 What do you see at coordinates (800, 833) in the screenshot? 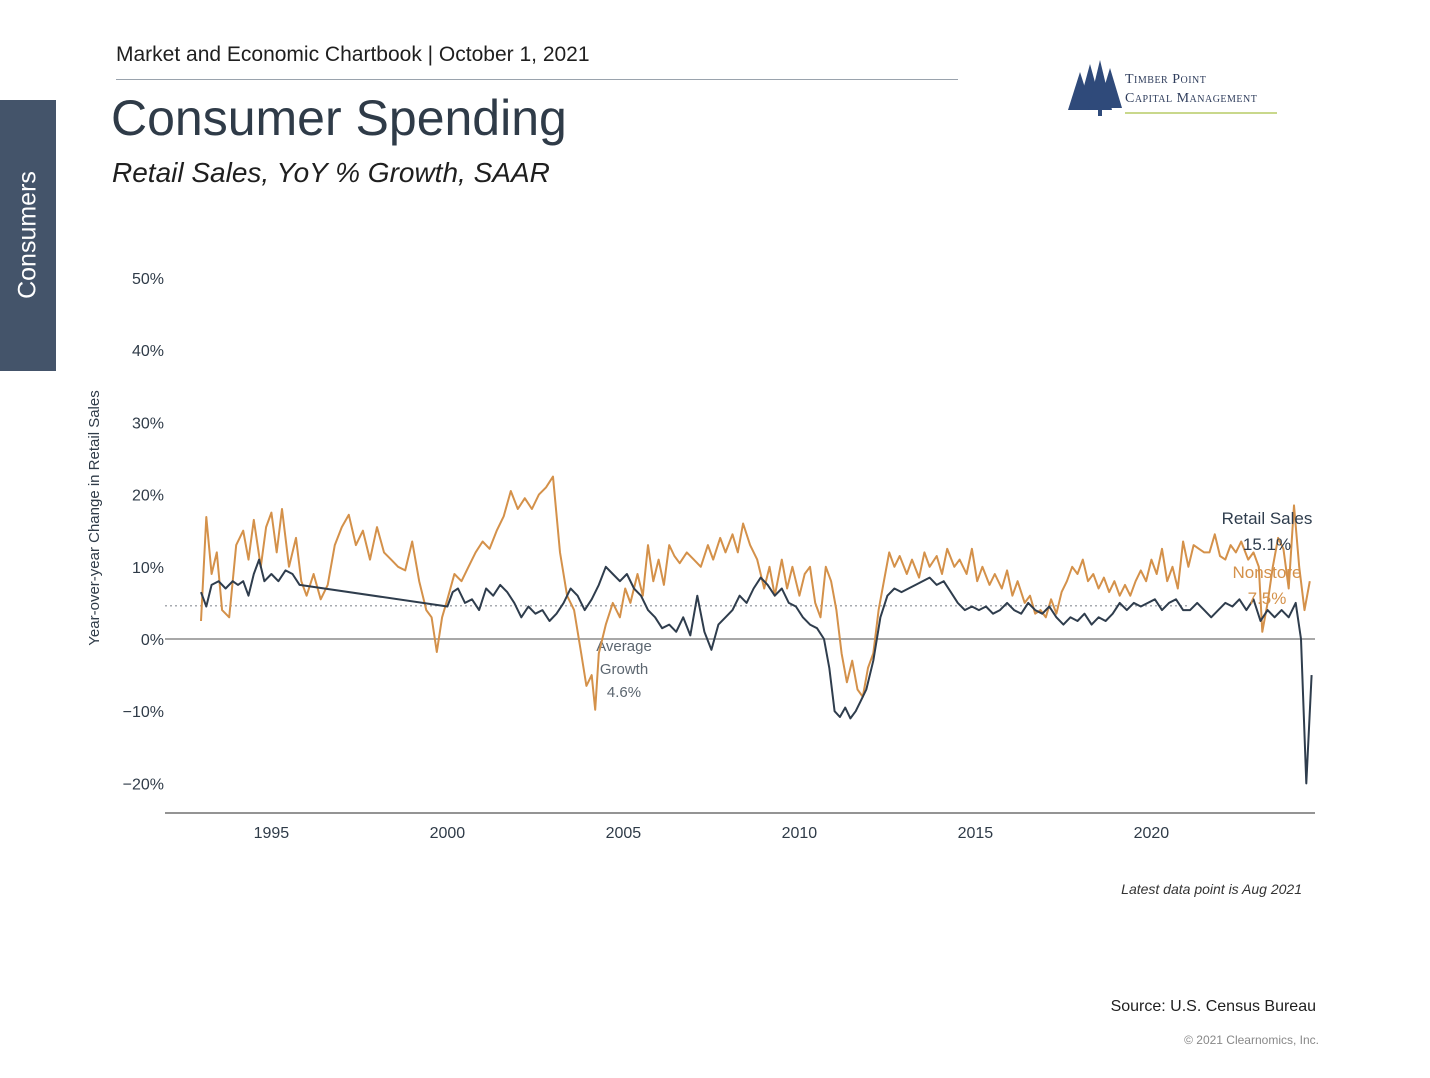
I see `x-tick-label: 2010` at bounding box center [800, 833].